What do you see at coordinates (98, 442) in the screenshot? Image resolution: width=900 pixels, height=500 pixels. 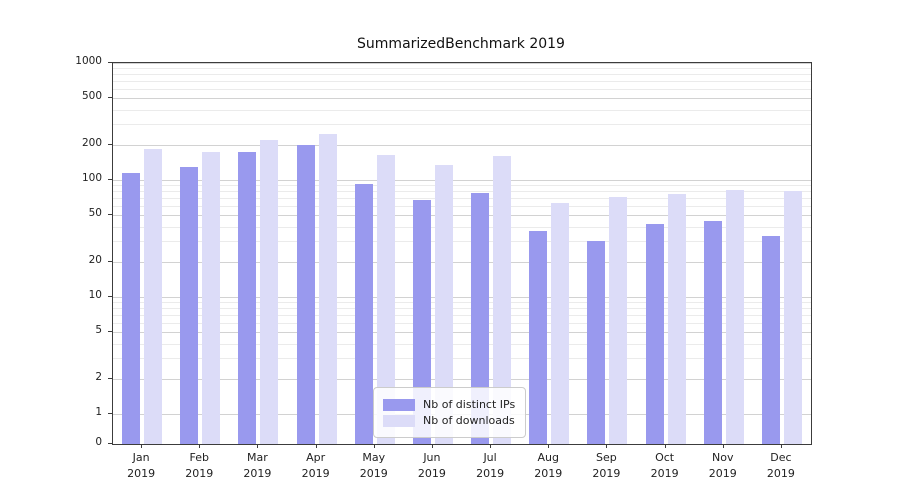 I see `y-tick-label: 0` at bounding box center [98, 442].